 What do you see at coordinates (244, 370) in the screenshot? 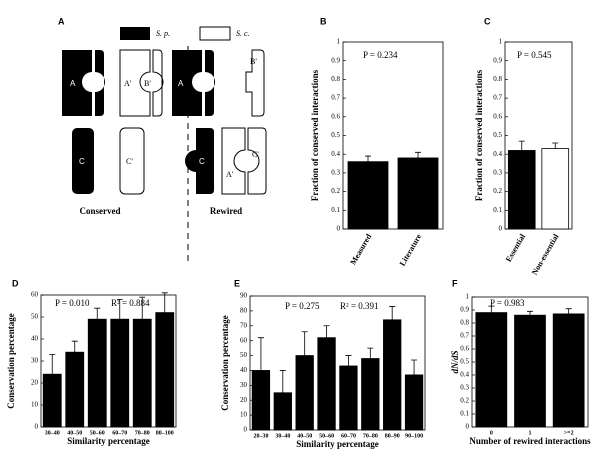
I see `y-tick-label: 40` at bounding box center [244, 370].